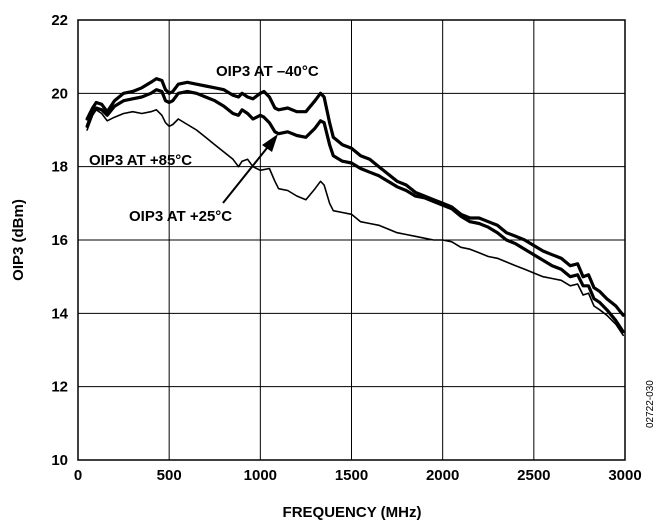 The width and height of the screenshot is (663, 525). Describe the element at coordinates (59, 387) in the screenshot. I see `y-tick-label: 12` at that location.